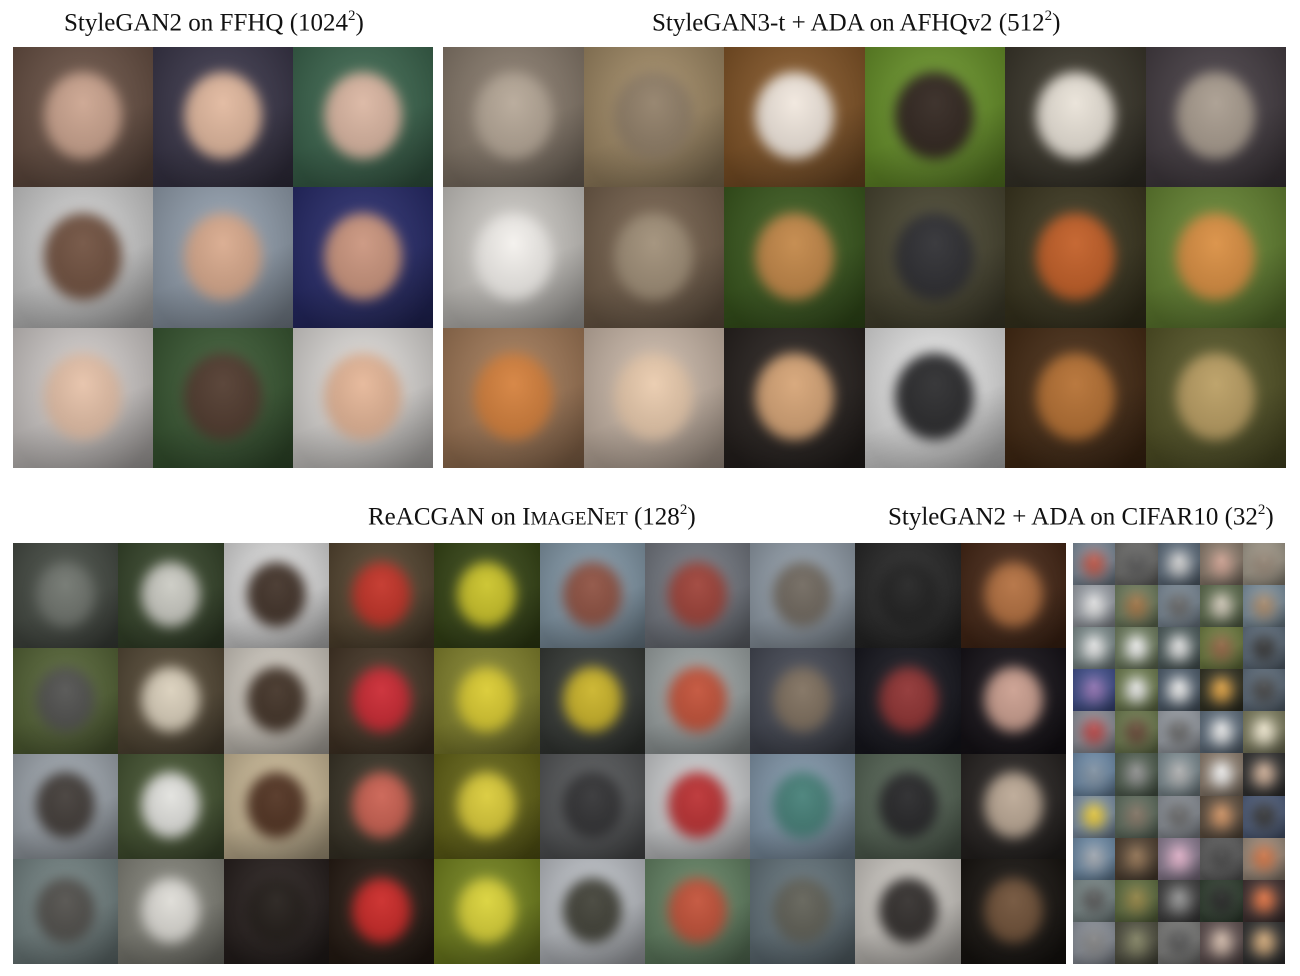 This screenshot has width=1300, height=976. Describe the element at coordinates (513, 116) in the screenshot. I see `afhq-image-subject` at that location.